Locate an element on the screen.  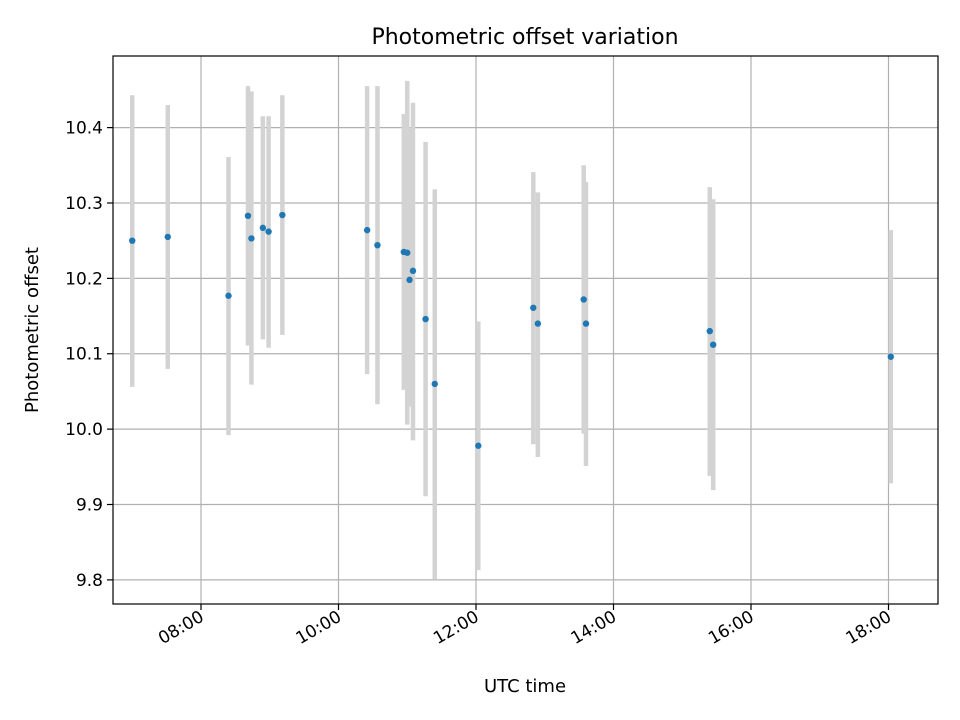
y-axis-label: Photometric offset is located at coordinates (32, 330).